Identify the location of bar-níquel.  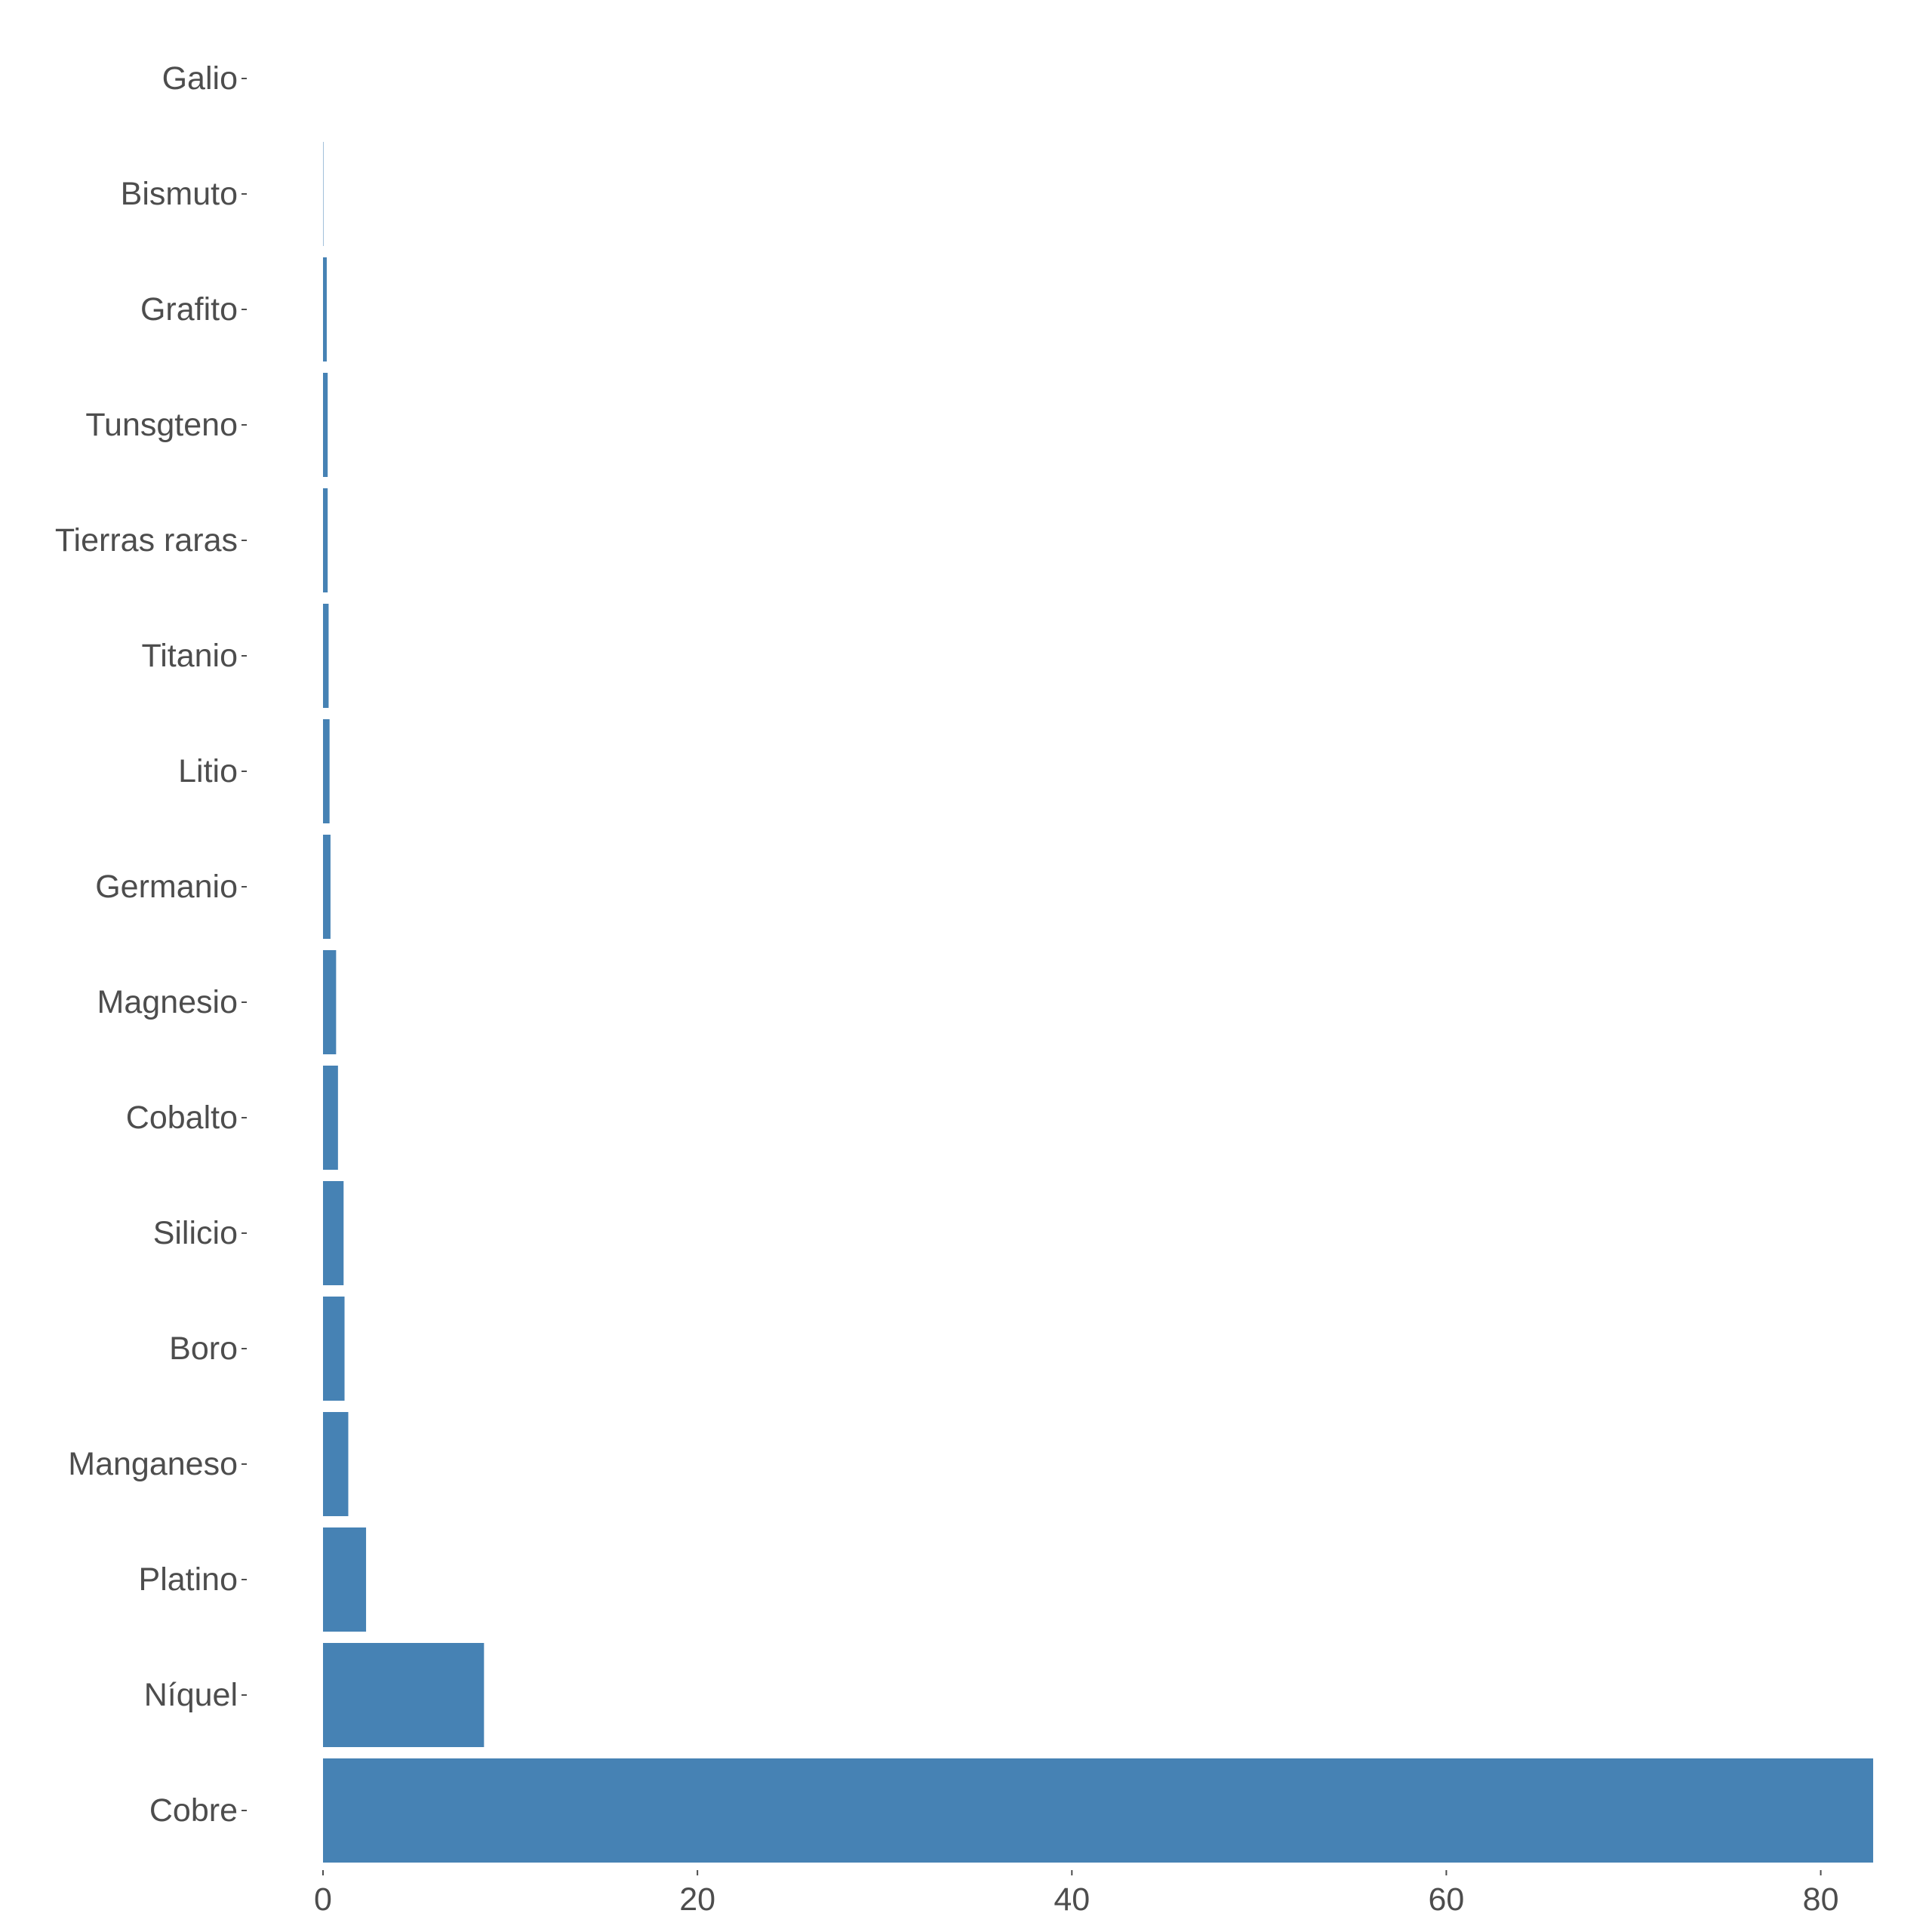
(404, 1695).